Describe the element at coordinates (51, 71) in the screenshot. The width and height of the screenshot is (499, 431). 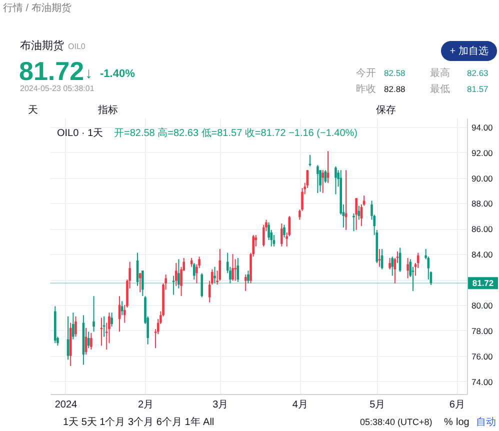
I see `text: 81.72` at that location.